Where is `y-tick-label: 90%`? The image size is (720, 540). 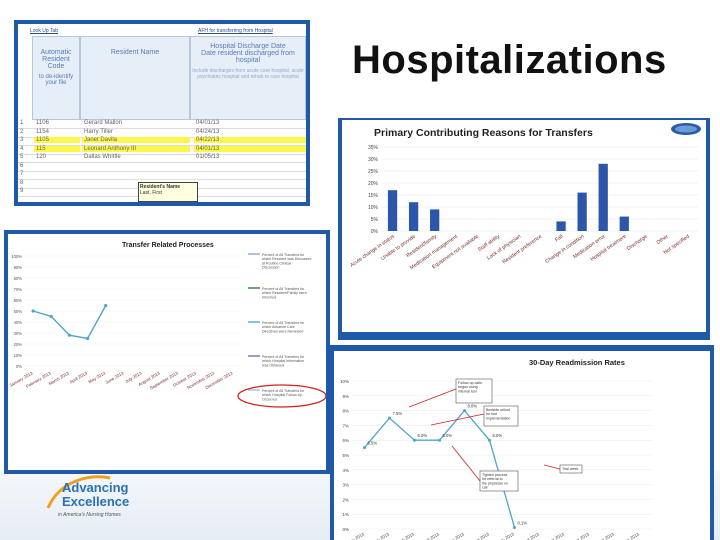
y-tick-label: 90% is located at coordinates (18, 267).